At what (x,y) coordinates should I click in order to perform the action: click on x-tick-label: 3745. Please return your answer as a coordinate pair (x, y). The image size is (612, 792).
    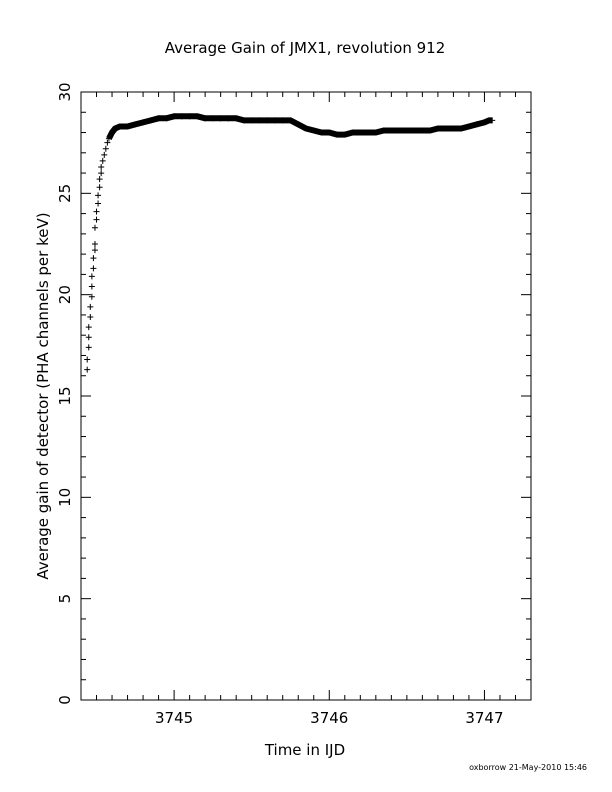
    Looking at the image, I should click on (174, 718).